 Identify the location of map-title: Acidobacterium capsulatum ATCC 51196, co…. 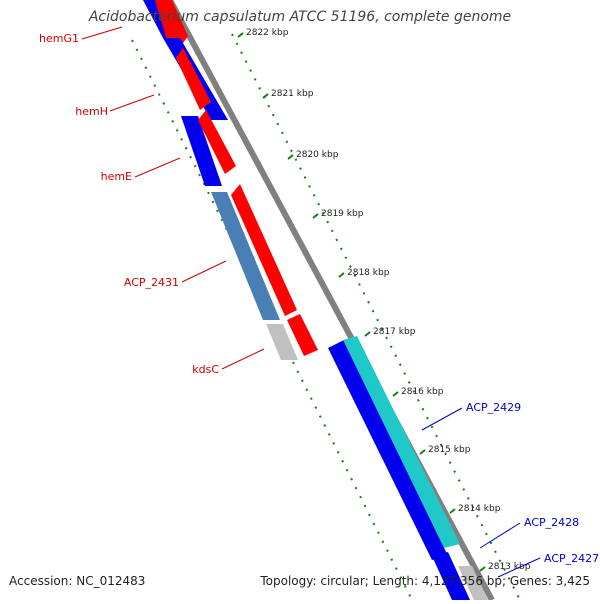
(300, 17).